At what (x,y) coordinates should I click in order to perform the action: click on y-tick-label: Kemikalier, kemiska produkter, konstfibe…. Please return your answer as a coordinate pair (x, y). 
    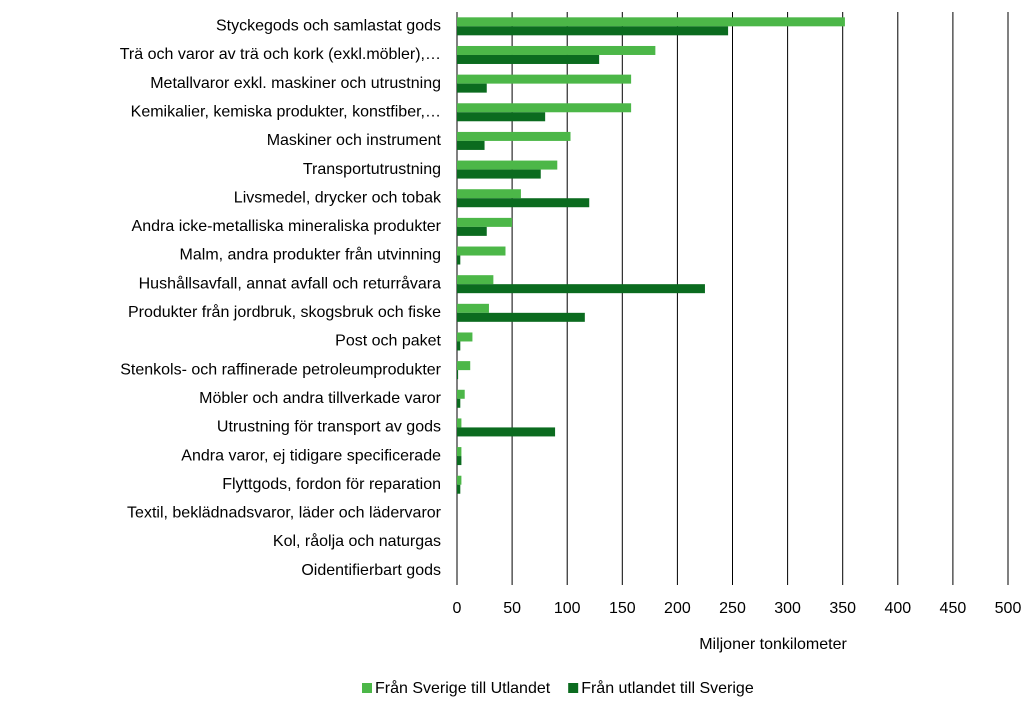
    Looking at the image, I should click on (286, 111).